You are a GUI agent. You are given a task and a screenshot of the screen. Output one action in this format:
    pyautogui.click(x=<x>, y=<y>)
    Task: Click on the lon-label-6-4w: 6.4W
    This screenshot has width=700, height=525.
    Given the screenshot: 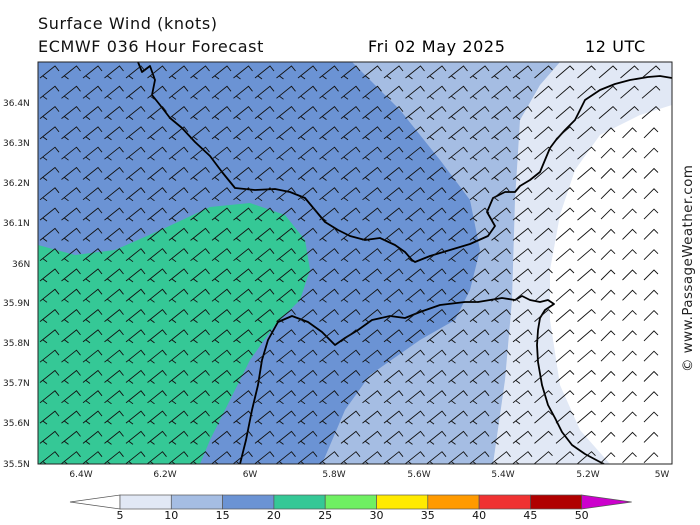 What is the action you would take?
    pyautogui.click(x=80, y=475)
    